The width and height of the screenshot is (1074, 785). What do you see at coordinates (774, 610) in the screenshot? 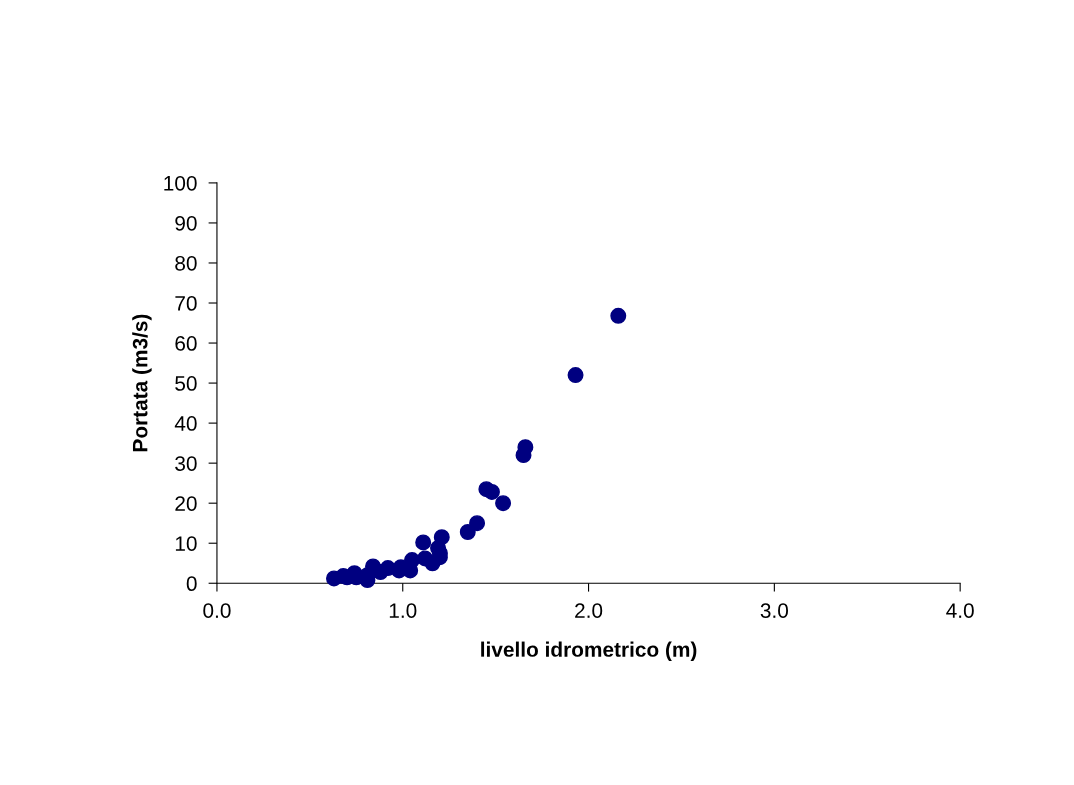
I see `x-tick-label: 3.0` at bounding box center [774, 610].